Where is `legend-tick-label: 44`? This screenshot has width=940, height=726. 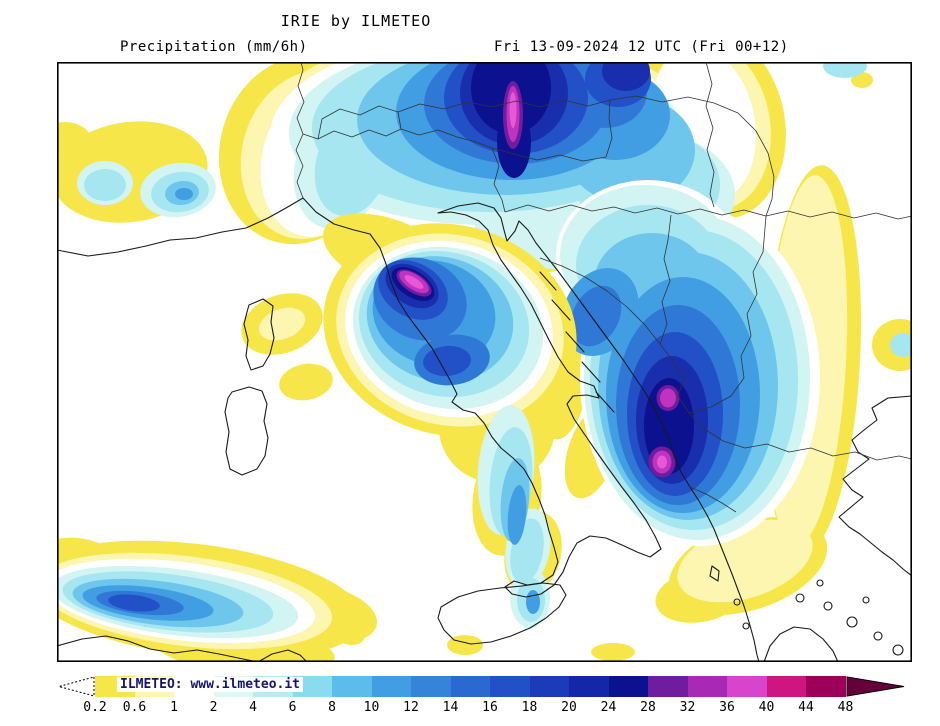 legend-tick-label: 44 is located at coordinates (806, 707).